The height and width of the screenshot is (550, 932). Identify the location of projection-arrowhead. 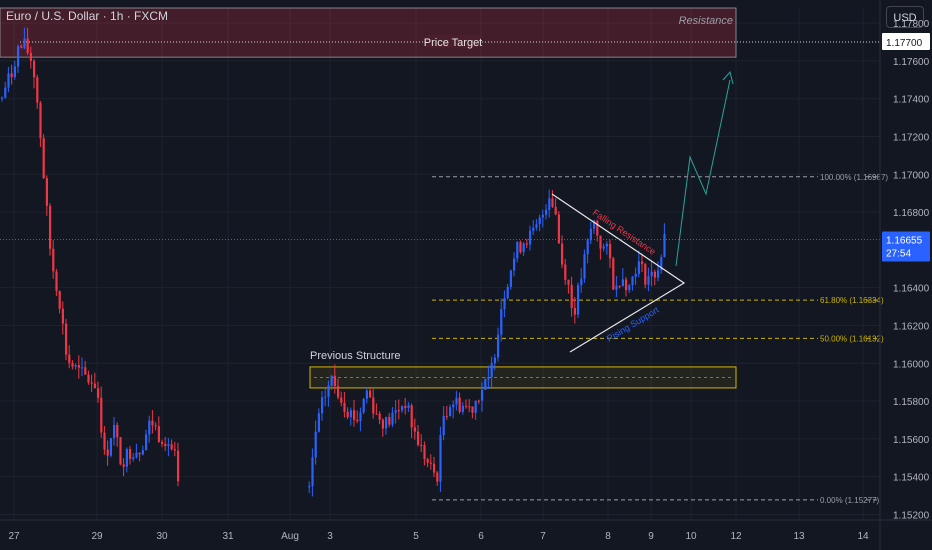
(728, 77).